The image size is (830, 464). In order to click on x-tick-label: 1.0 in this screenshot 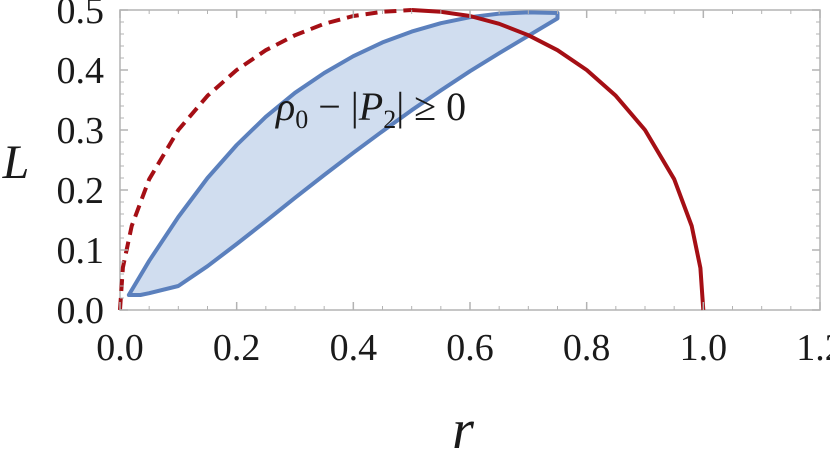, I will do `click(704, 348)`.